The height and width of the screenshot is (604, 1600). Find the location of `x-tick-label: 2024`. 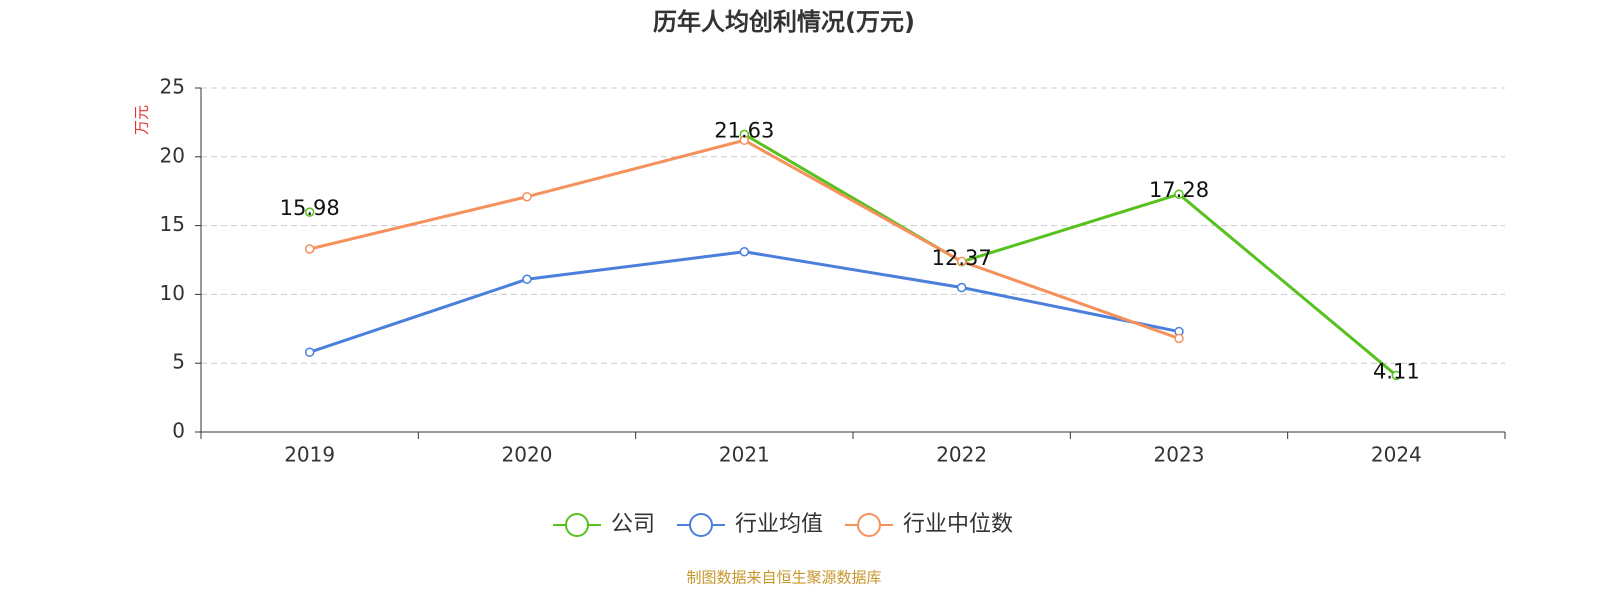

x-tick-label: 2024 is located at coordinates (1396, 455).